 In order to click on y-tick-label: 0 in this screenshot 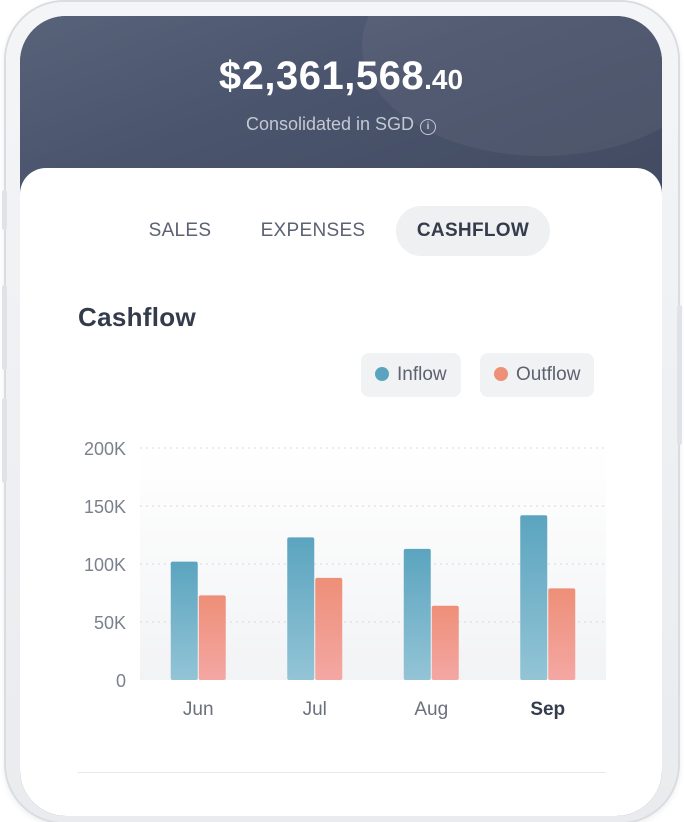, I will do `click(121, 681)`.